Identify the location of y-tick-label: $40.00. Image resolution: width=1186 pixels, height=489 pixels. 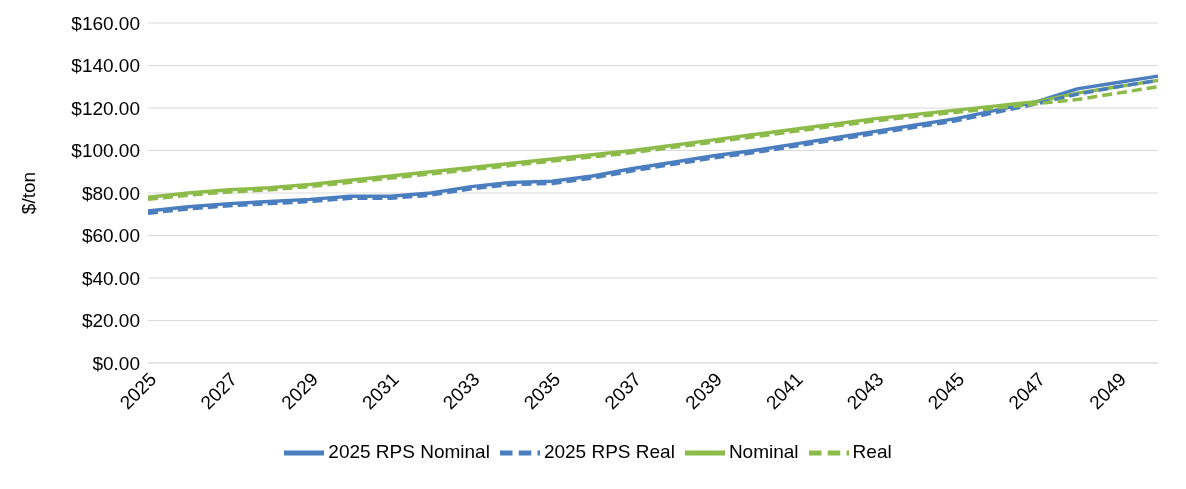
(110, 278).